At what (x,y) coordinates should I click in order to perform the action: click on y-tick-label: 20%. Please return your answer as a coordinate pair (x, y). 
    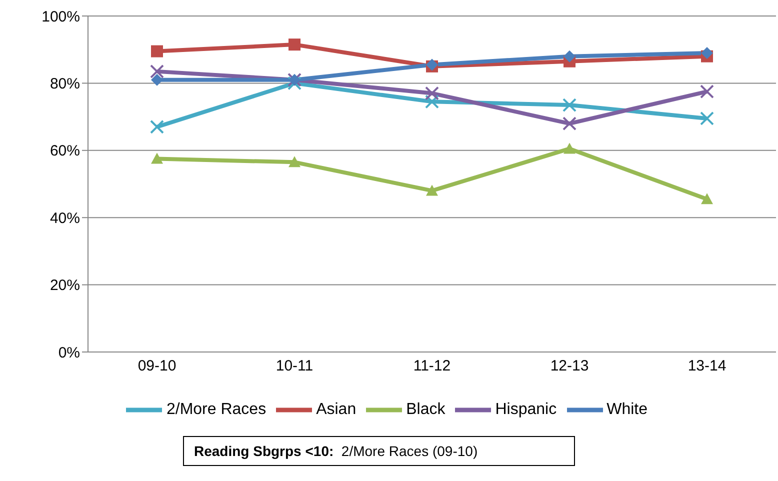
    Looking at the image, I should click on (65, 285).